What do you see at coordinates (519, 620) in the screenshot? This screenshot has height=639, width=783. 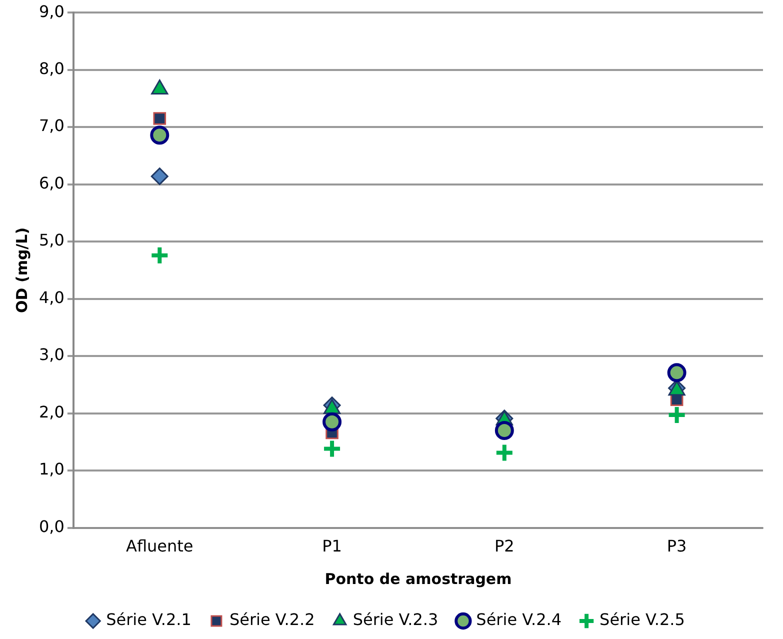 I see `legend-label: Série V.2.4` at bounding box center [519, 620].